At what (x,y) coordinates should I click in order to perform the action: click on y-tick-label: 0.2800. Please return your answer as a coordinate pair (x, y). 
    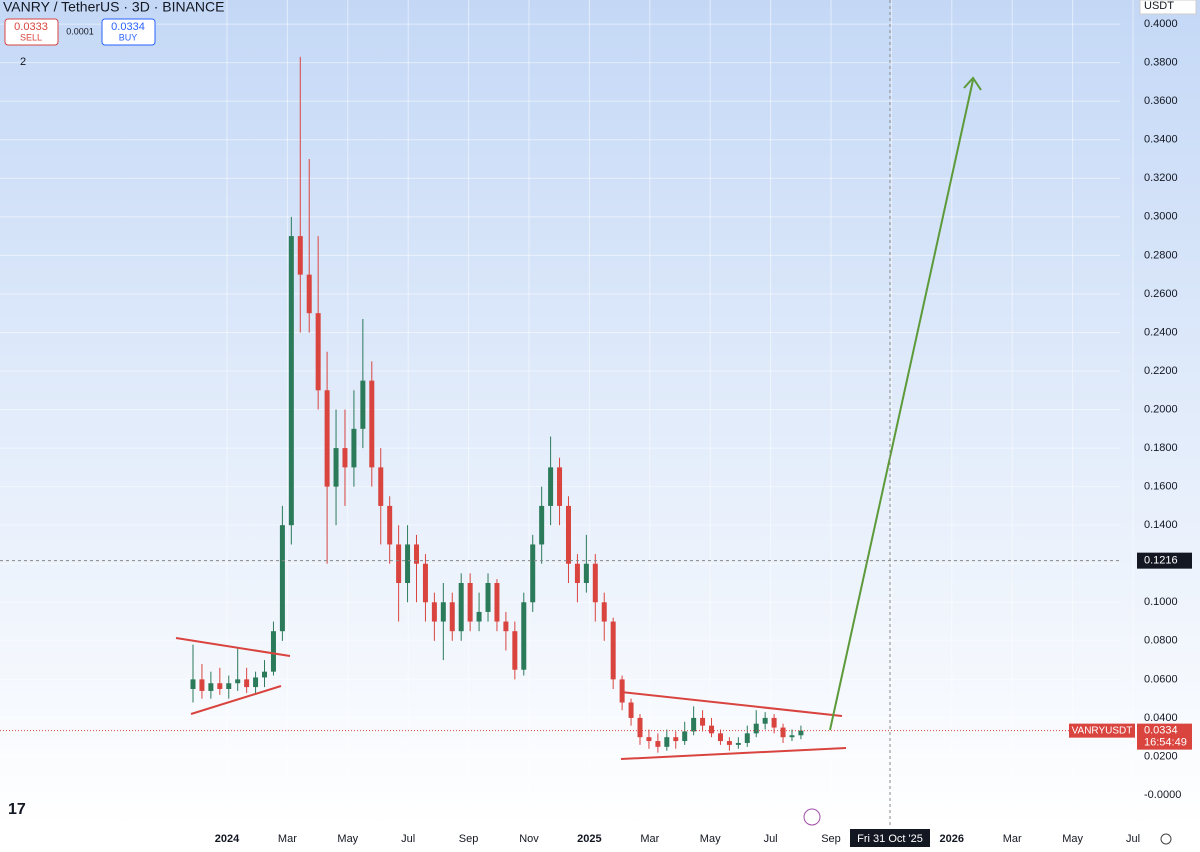
    Looking at the image, I should click on (1161, 255).